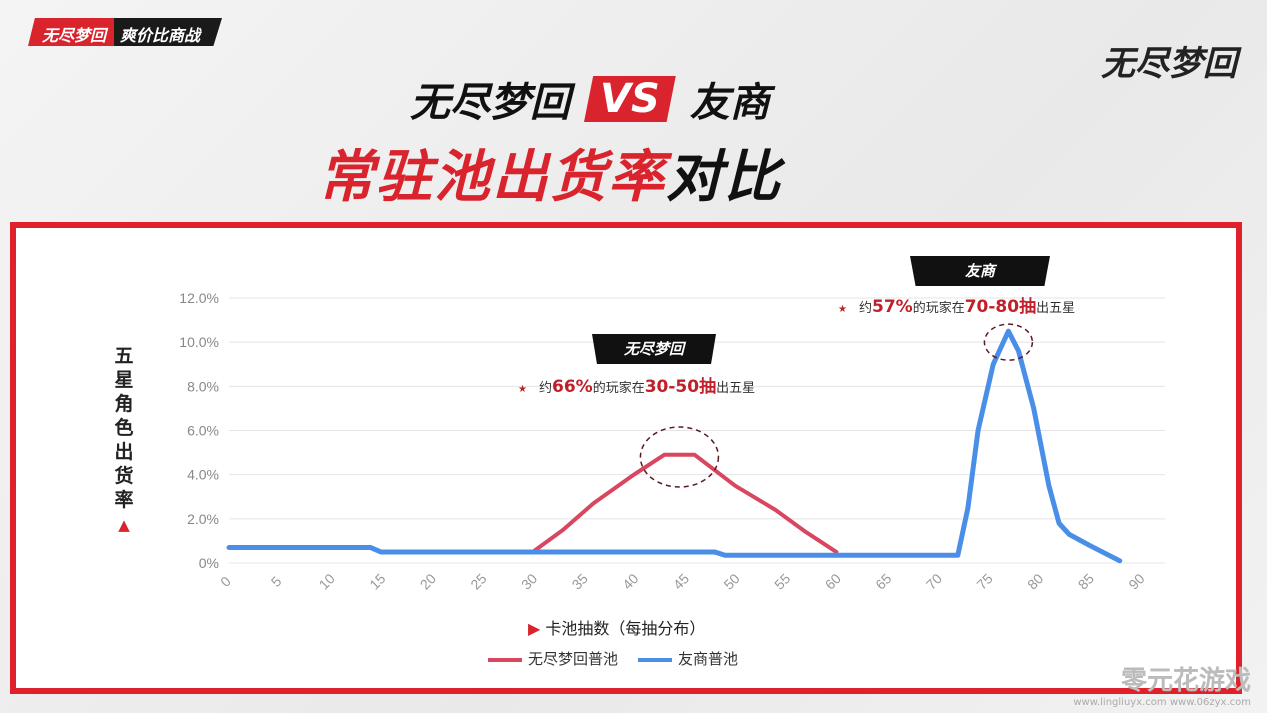 The height and width of the screenshot is (713, 1267). What do you see at coordinates (617, 628) in the screenshot?
I see `x-axis-label: ▶ 卡池抽数（每抽分布）` at bounding box center [617, 628].